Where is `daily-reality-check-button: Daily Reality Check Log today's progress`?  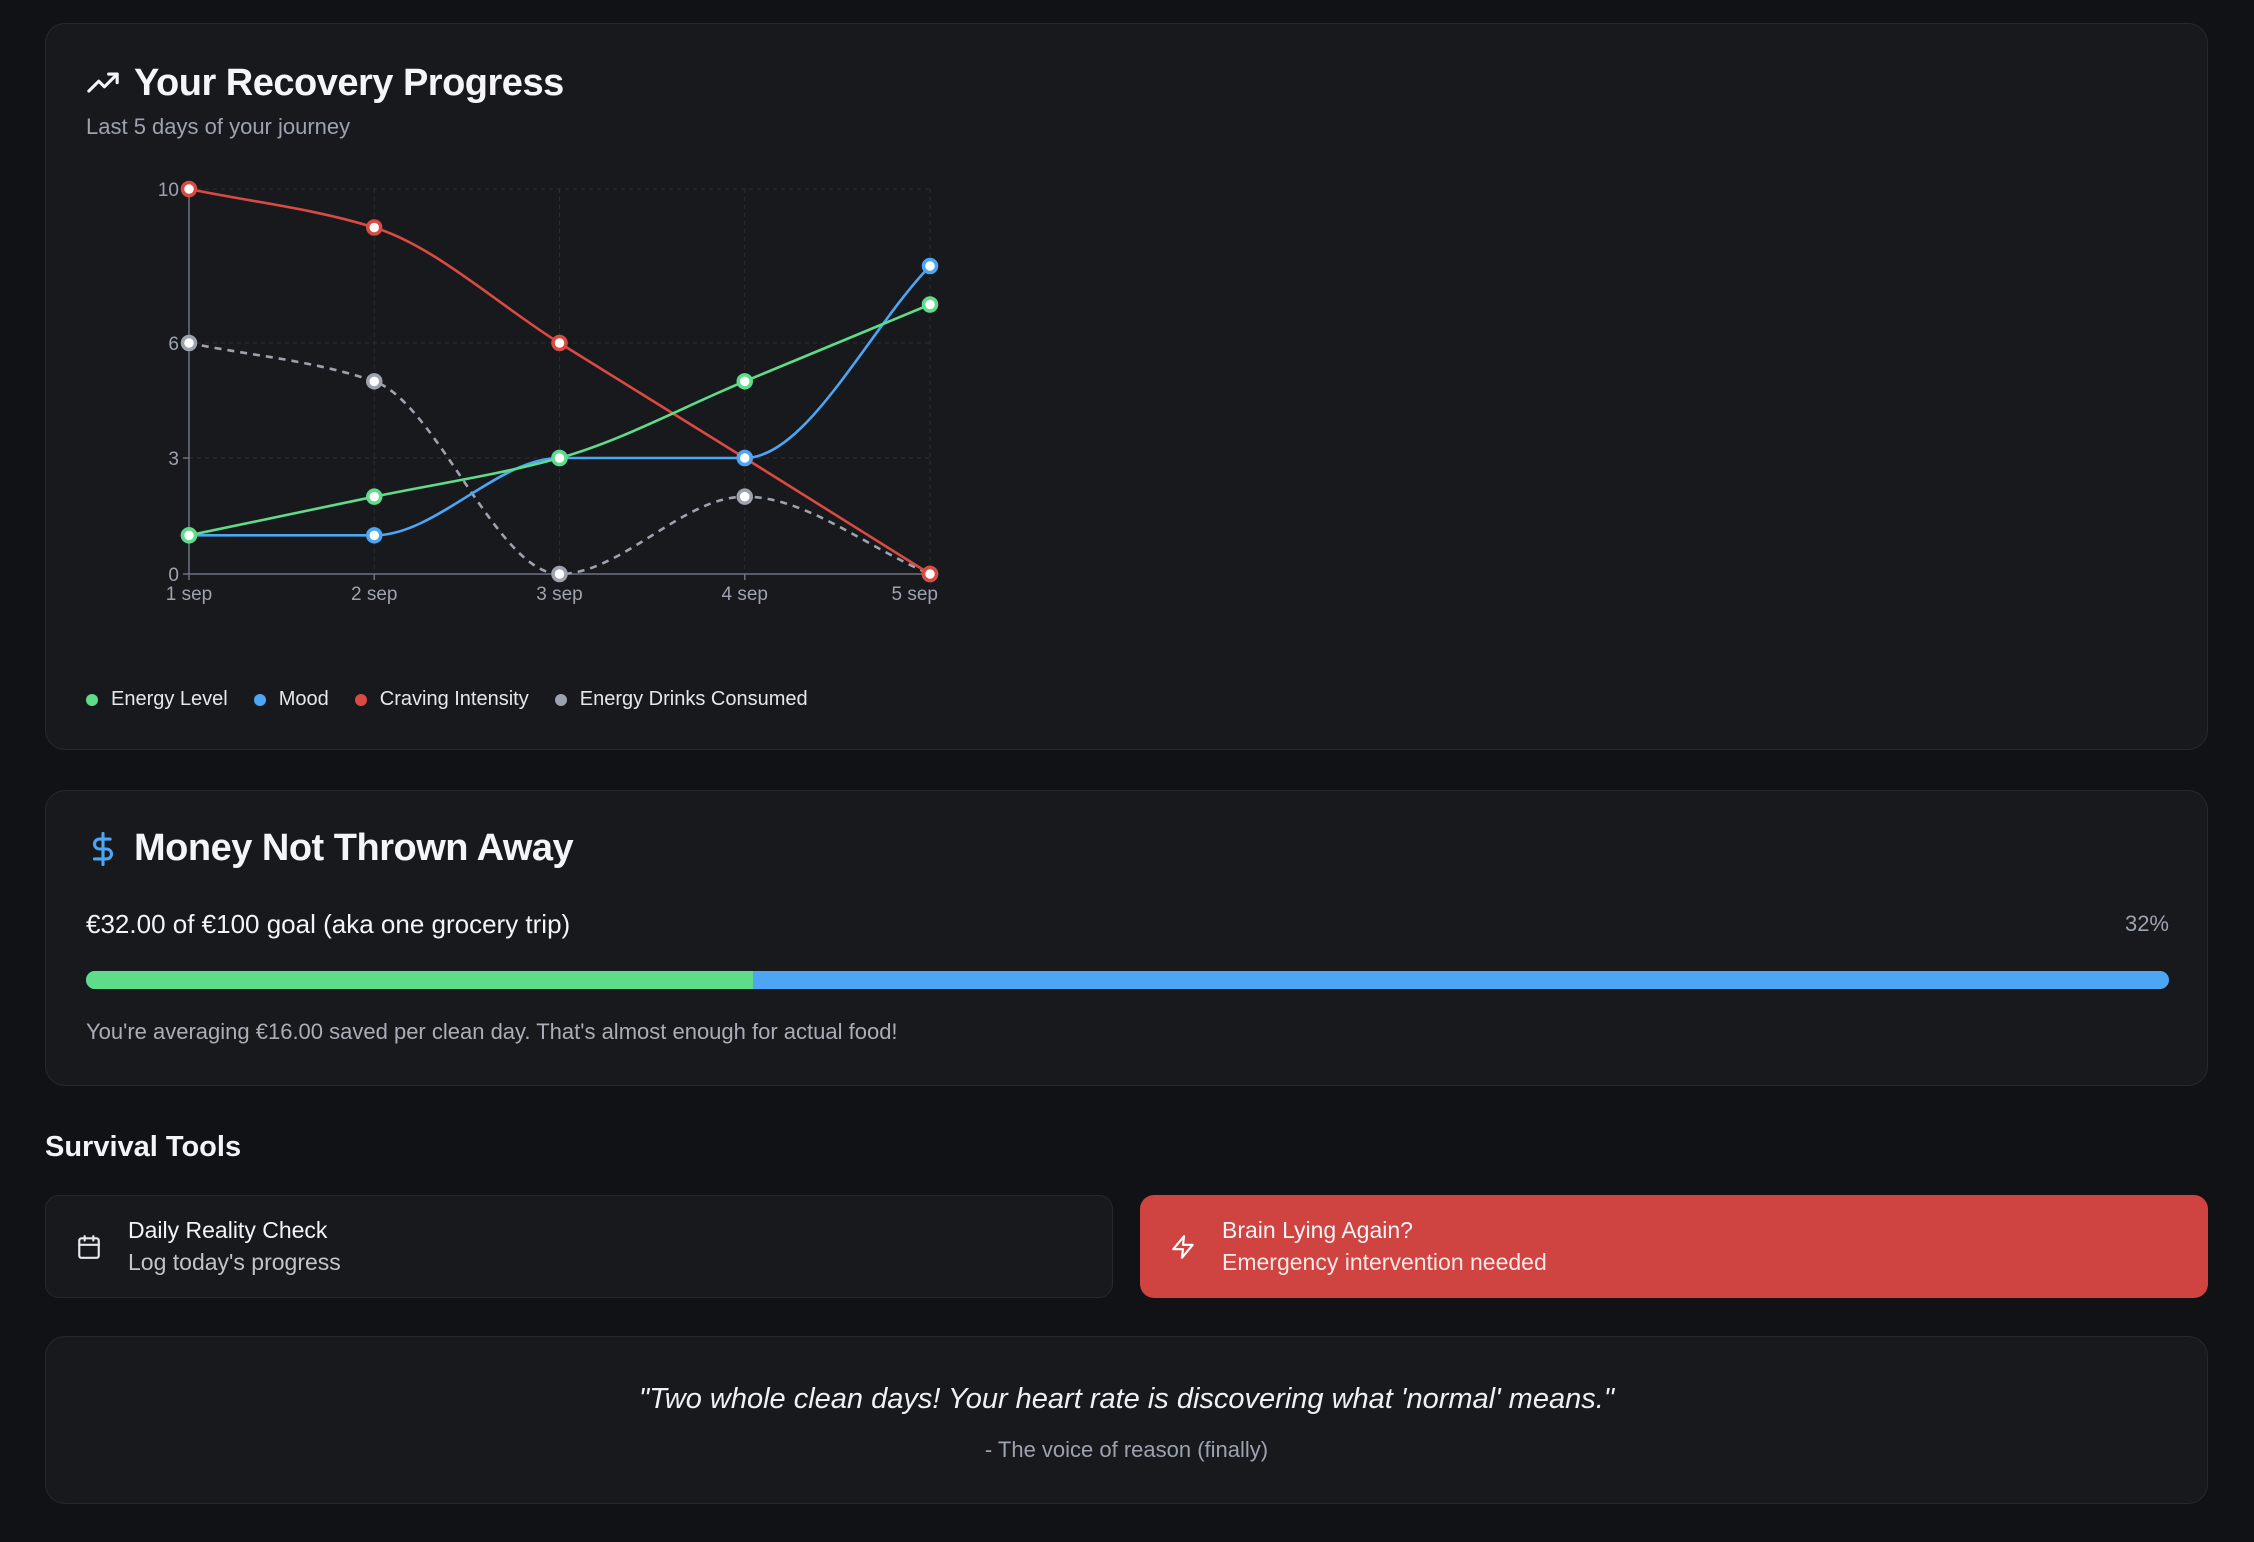 daily-reality-check-button: Daily Reality Check Log today's progress is located at coordinates (579, 1246).